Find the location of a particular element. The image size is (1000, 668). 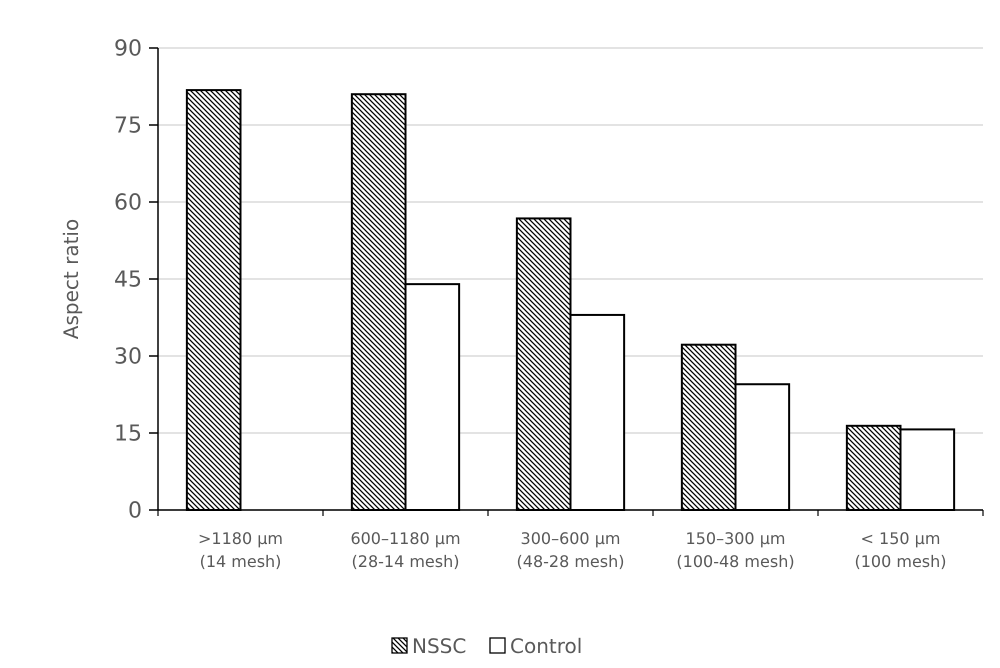

x-tick-label: >1180 µm (14 mesh) is located at coordinates (240, 550).